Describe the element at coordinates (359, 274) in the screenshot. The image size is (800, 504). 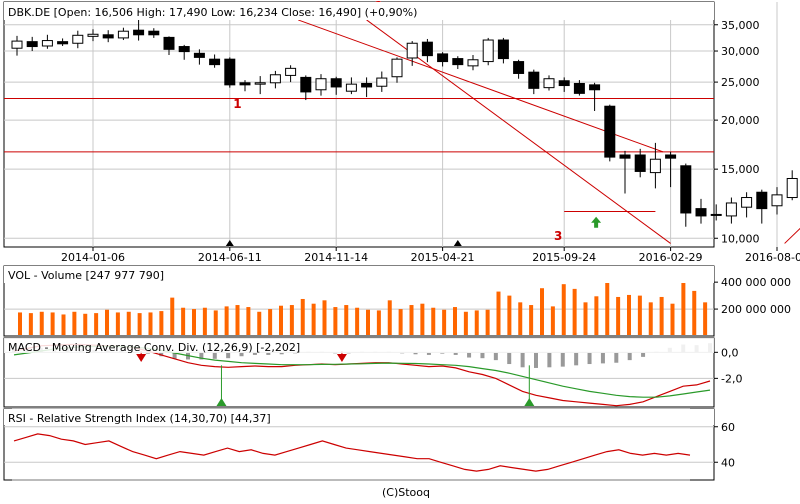
I see `volume-title-bg` at that location.